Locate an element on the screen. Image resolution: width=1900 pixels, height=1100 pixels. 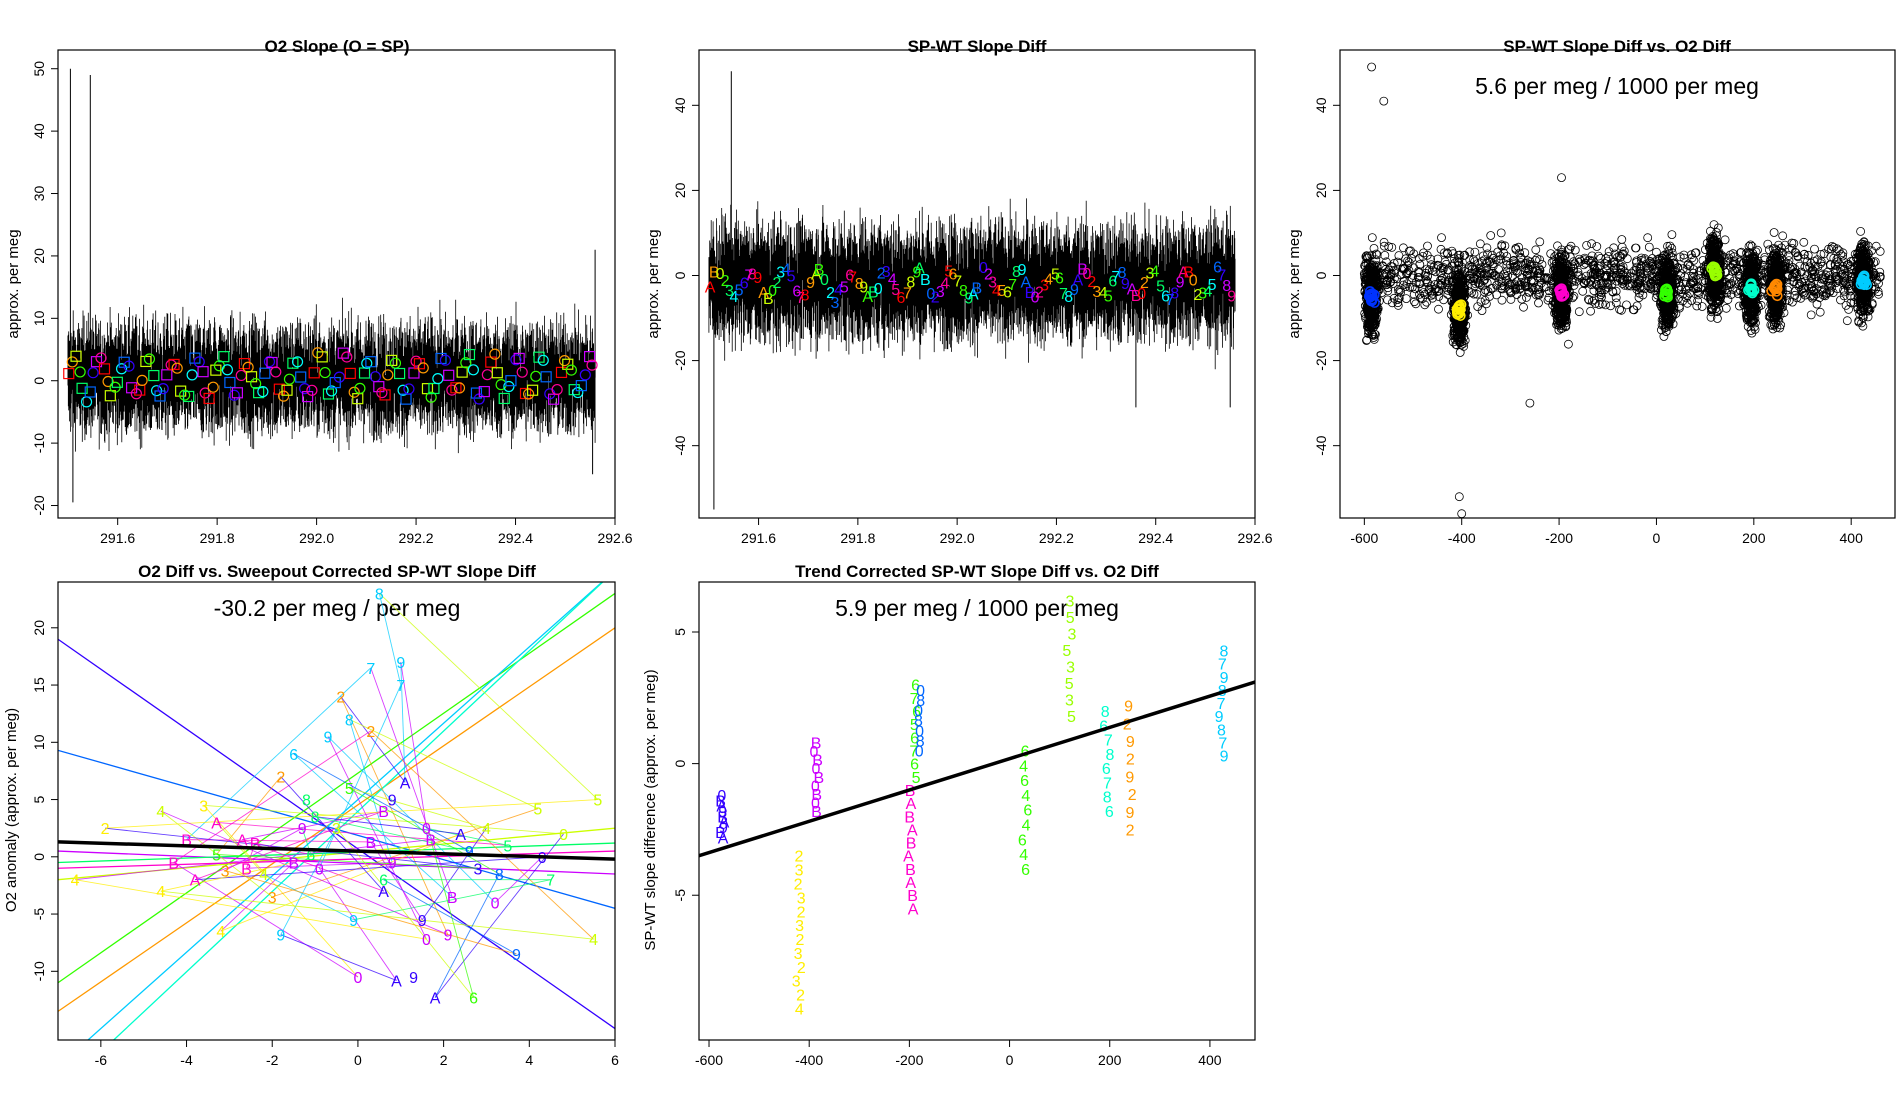
annotation: -30.2 per meg / per meg is located at coordinates (337, 608).